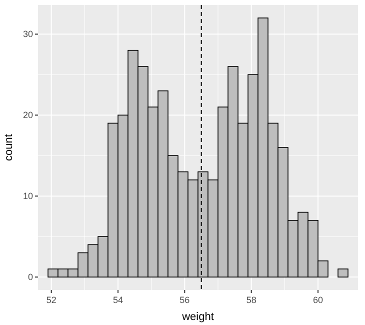  What do you see at coordinates (27, 196) in the screenshot?
I see `y-tick-label: 10` at bounding box center [27, 196].